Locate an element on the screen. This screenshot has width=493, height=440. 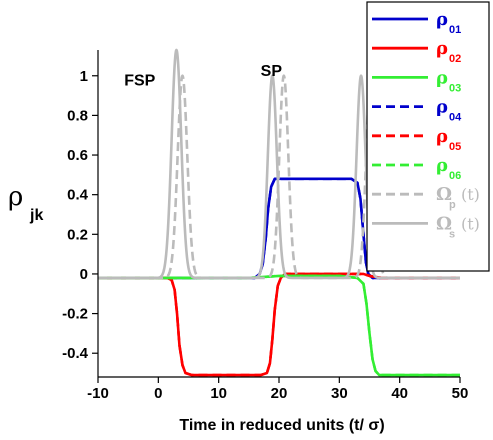
y-tick-label: -0.2 is located at coordinates (75, 314).